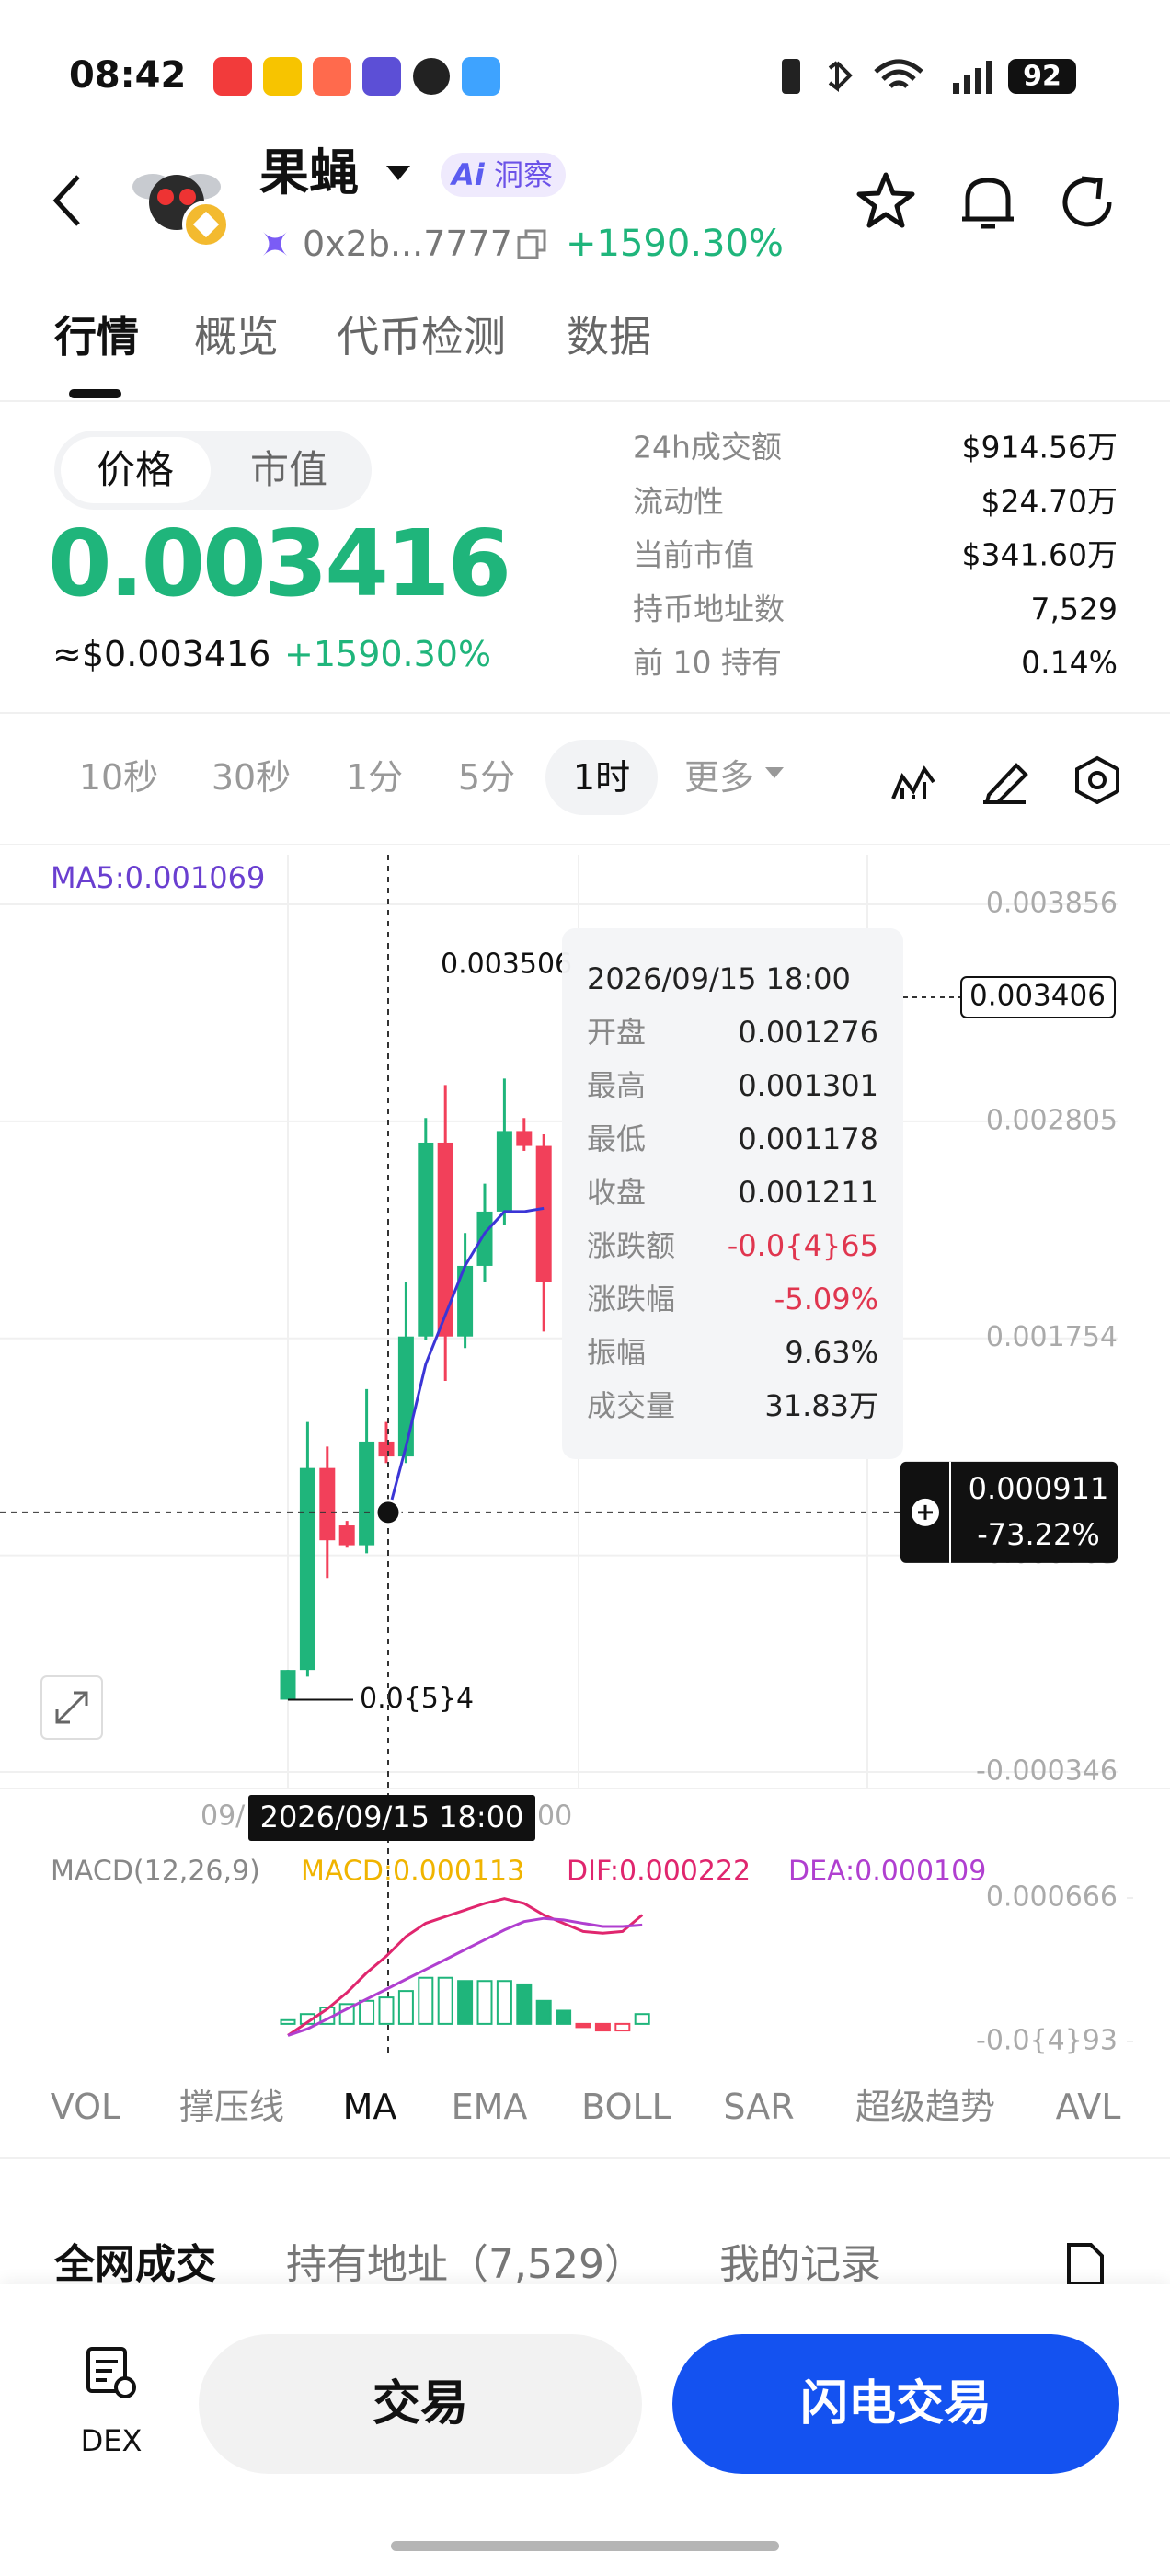 This screenshot has height=2576, width=1170. What do you see at coordinates (251, 777) in the screenshot?
I see `timeframe: 30秒` at bounding box center [251, 777].